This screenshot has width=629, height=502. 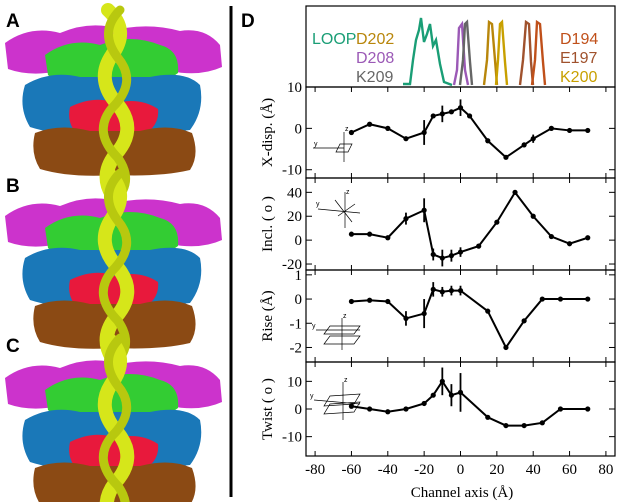 I want to click on plot-panel-1: 40 20 0 -20 Incl. ( o ), so click(x=438, y=225).